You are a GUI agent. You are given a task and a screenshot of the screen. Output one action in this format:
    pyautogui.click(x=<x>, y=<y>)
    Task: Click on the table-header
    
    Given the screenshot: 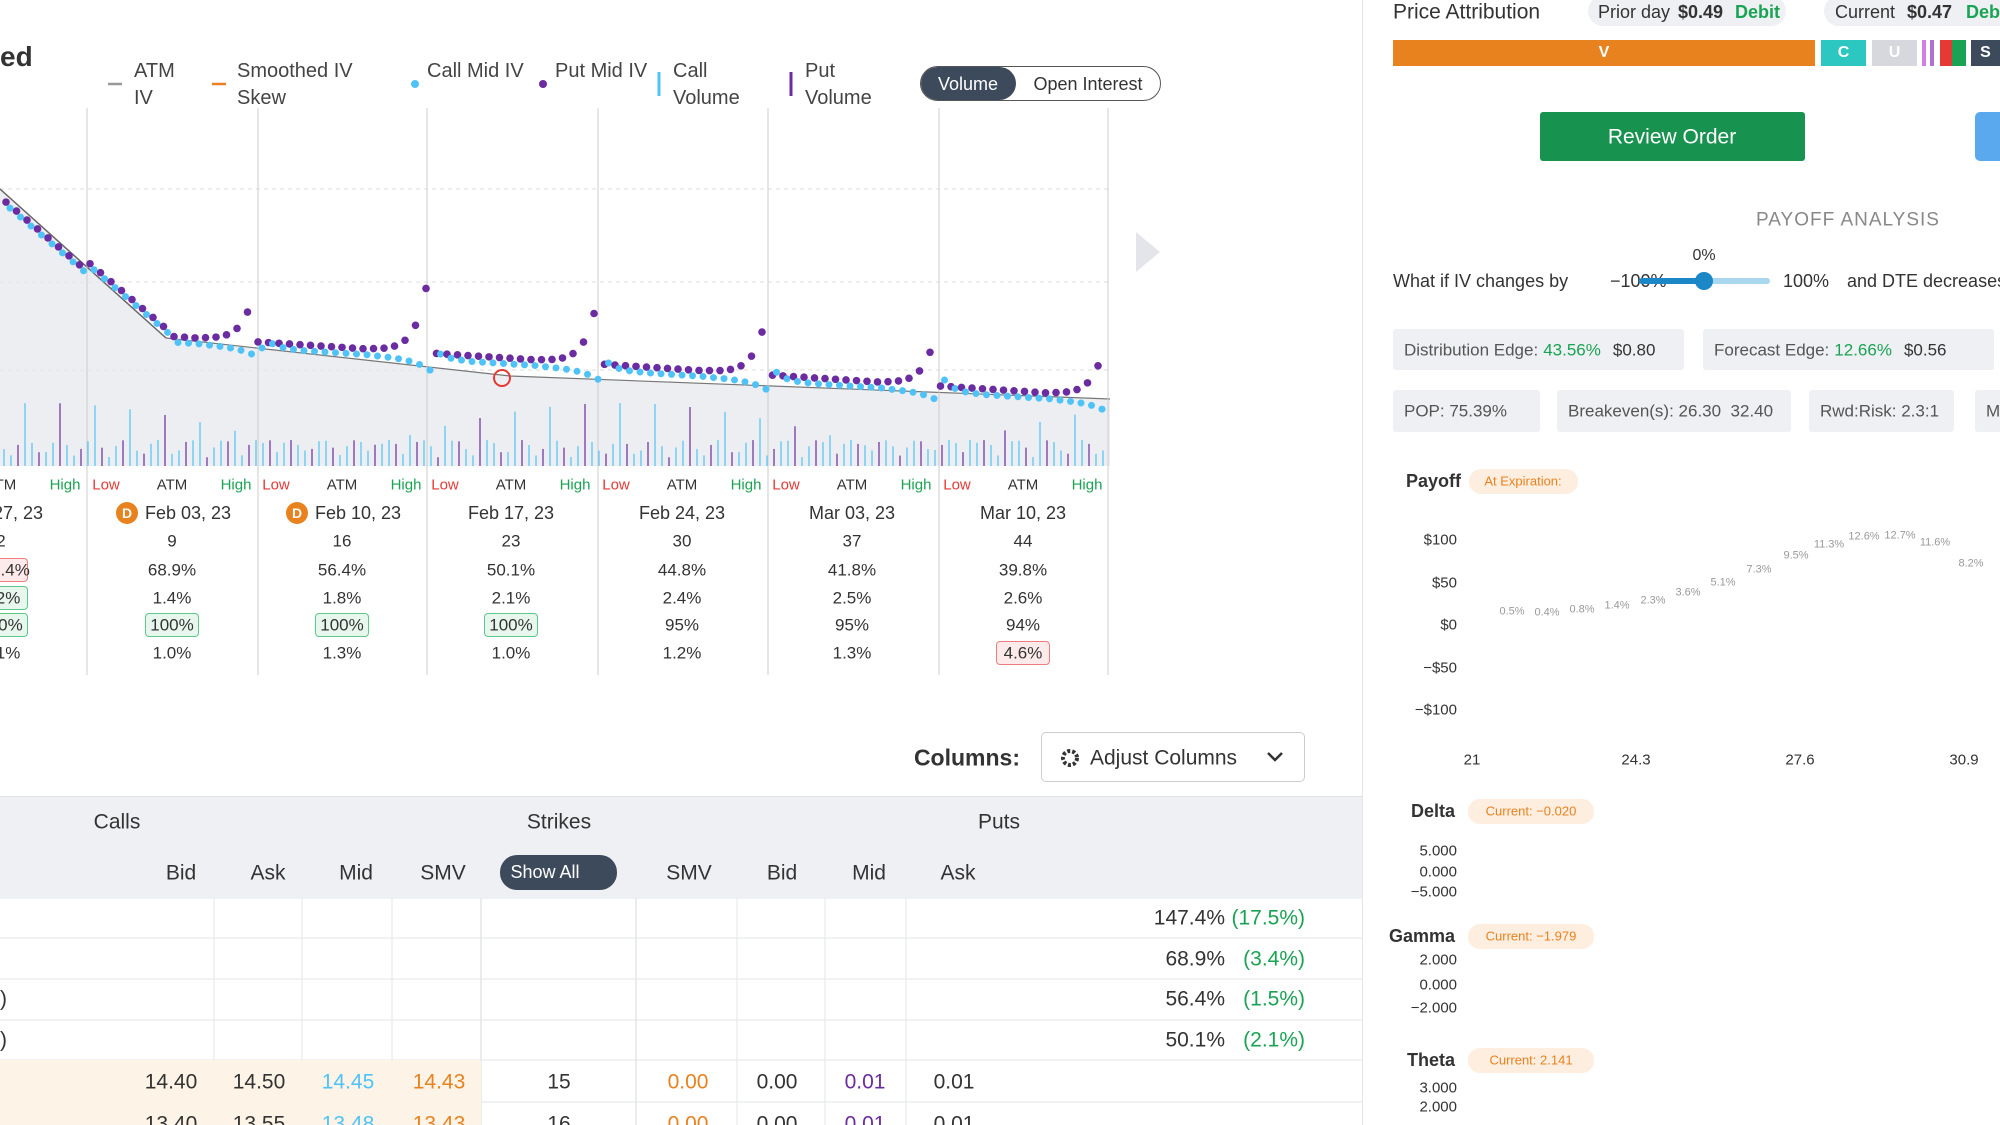 What is the action you would take?
    pyautogui.click(x=681, y=847)
    